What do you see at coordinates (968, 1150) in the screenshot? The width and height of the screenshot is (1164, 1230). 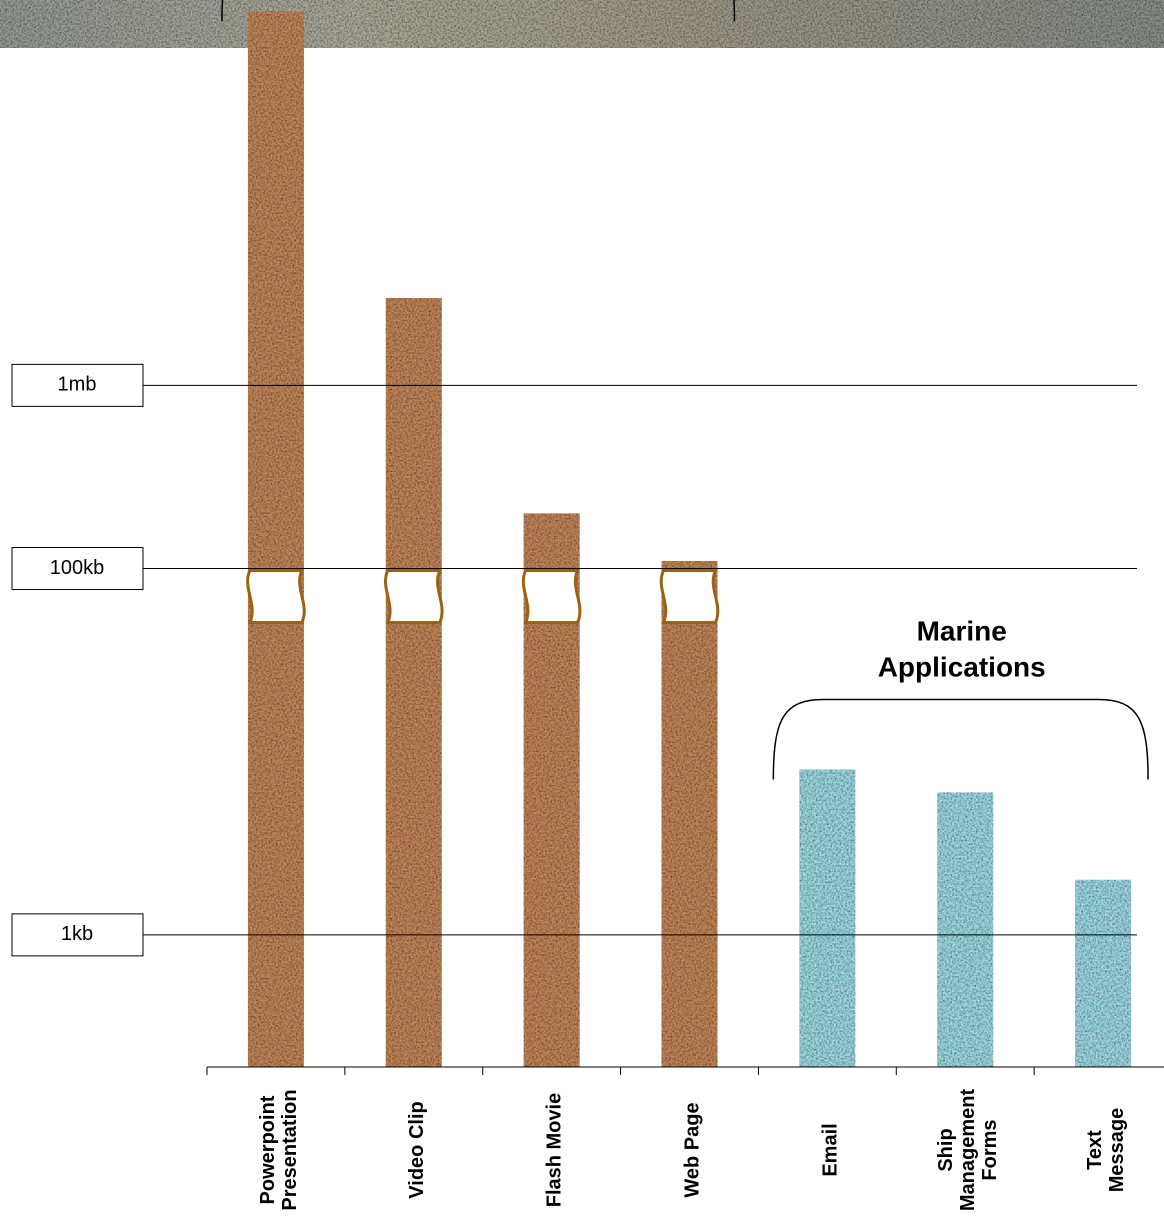 I see `x-tick-label: ShipManagementForms` at bounding box center [968, 1150].